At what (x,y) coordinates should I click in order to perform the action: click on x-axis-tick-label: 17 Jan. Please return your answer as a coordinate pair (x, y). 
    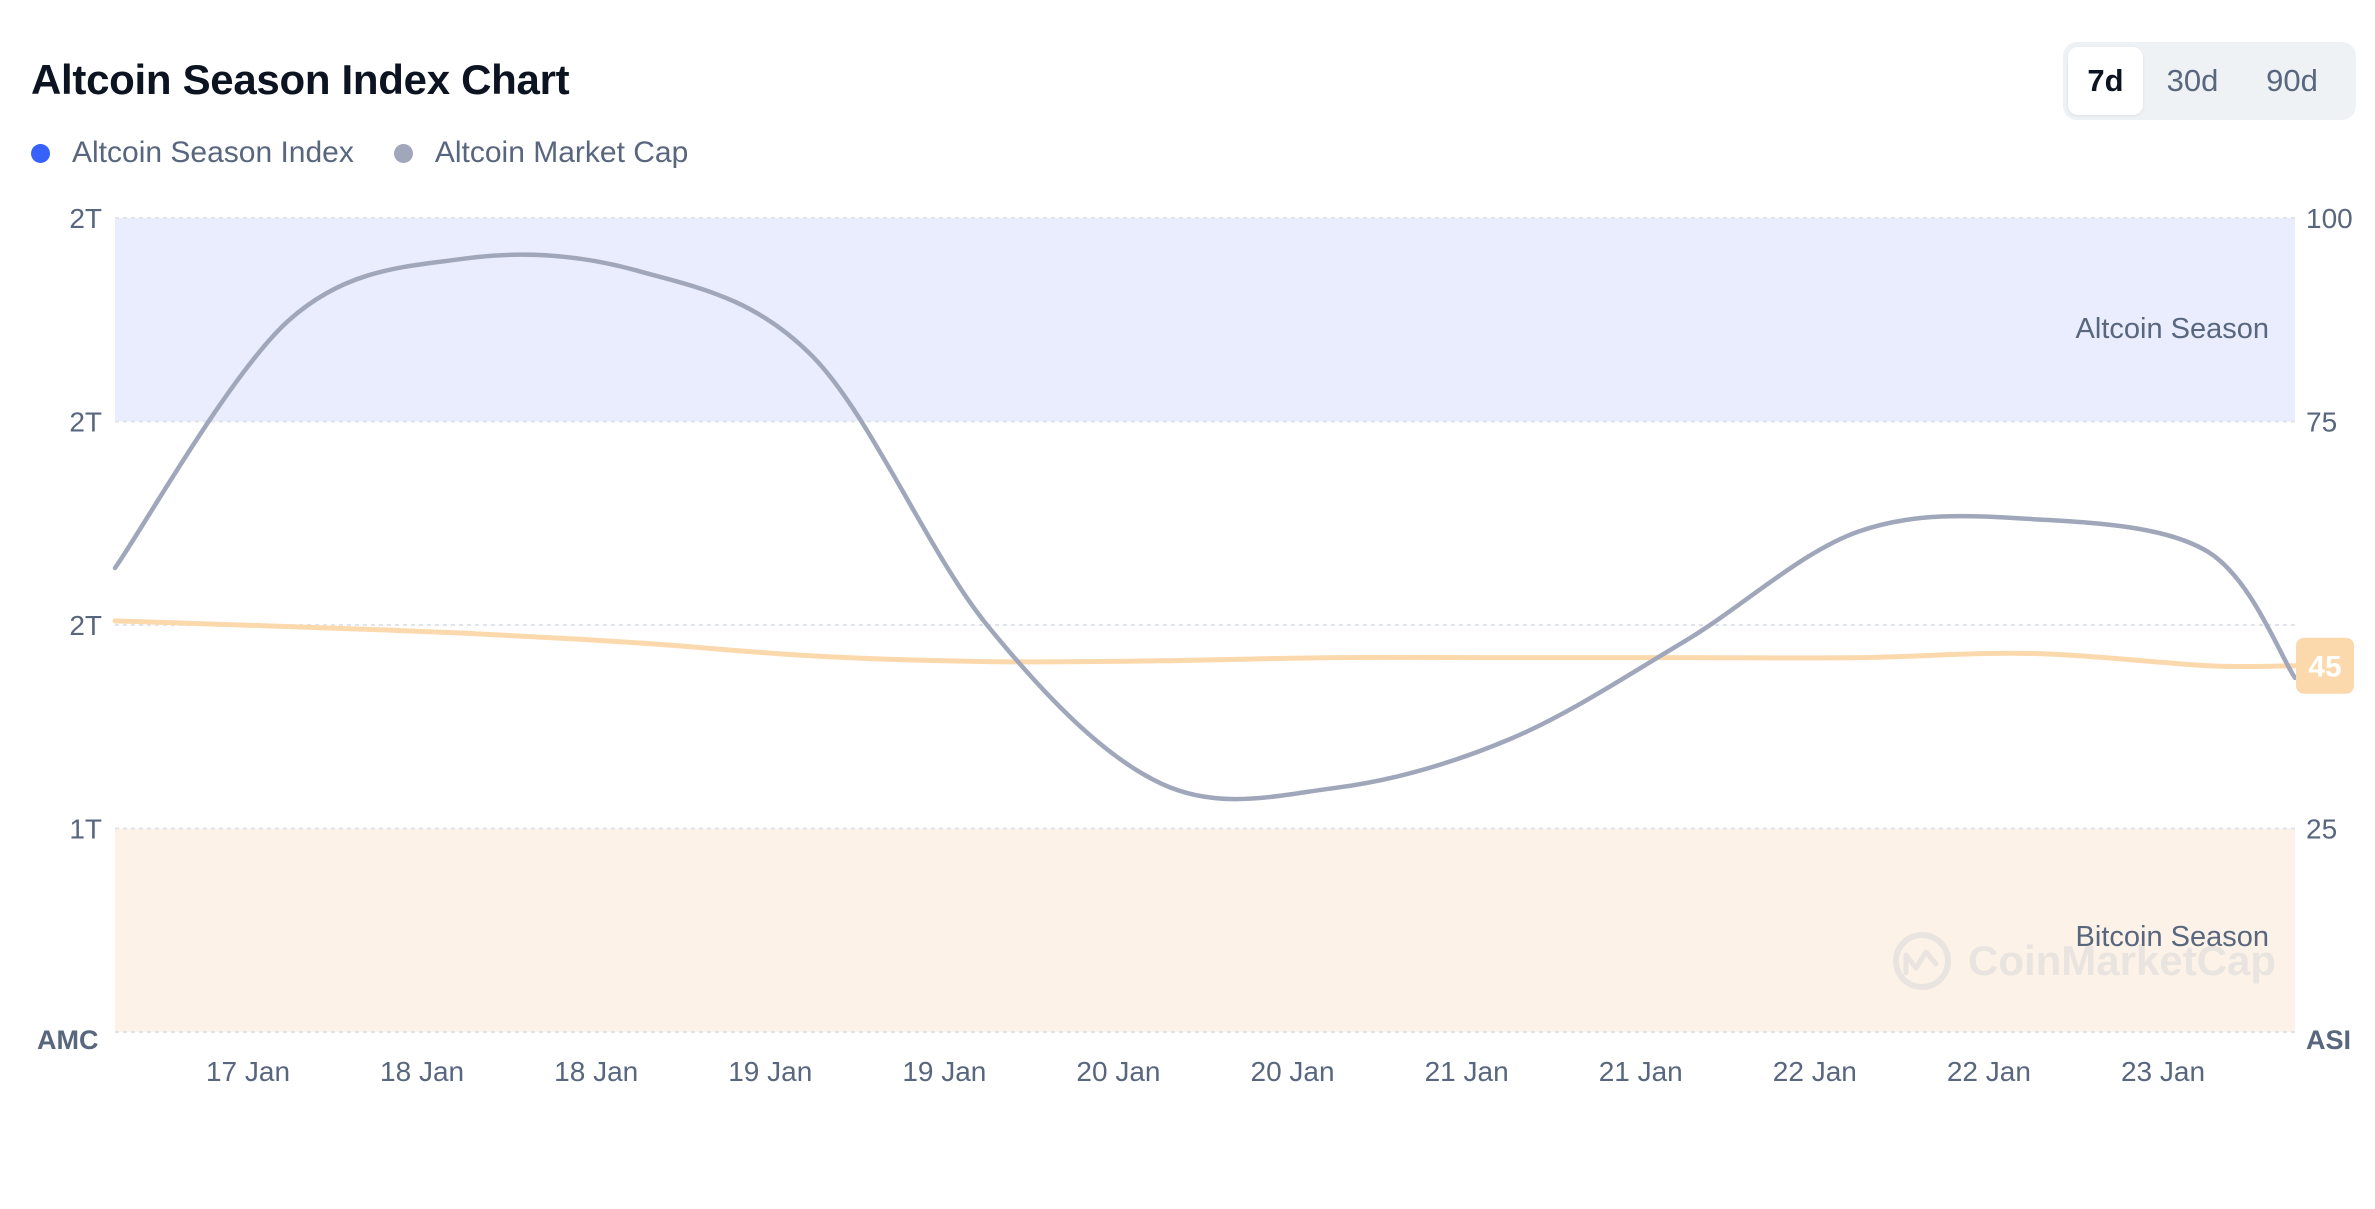
    Looking at the image, I should click on (248, 1071).